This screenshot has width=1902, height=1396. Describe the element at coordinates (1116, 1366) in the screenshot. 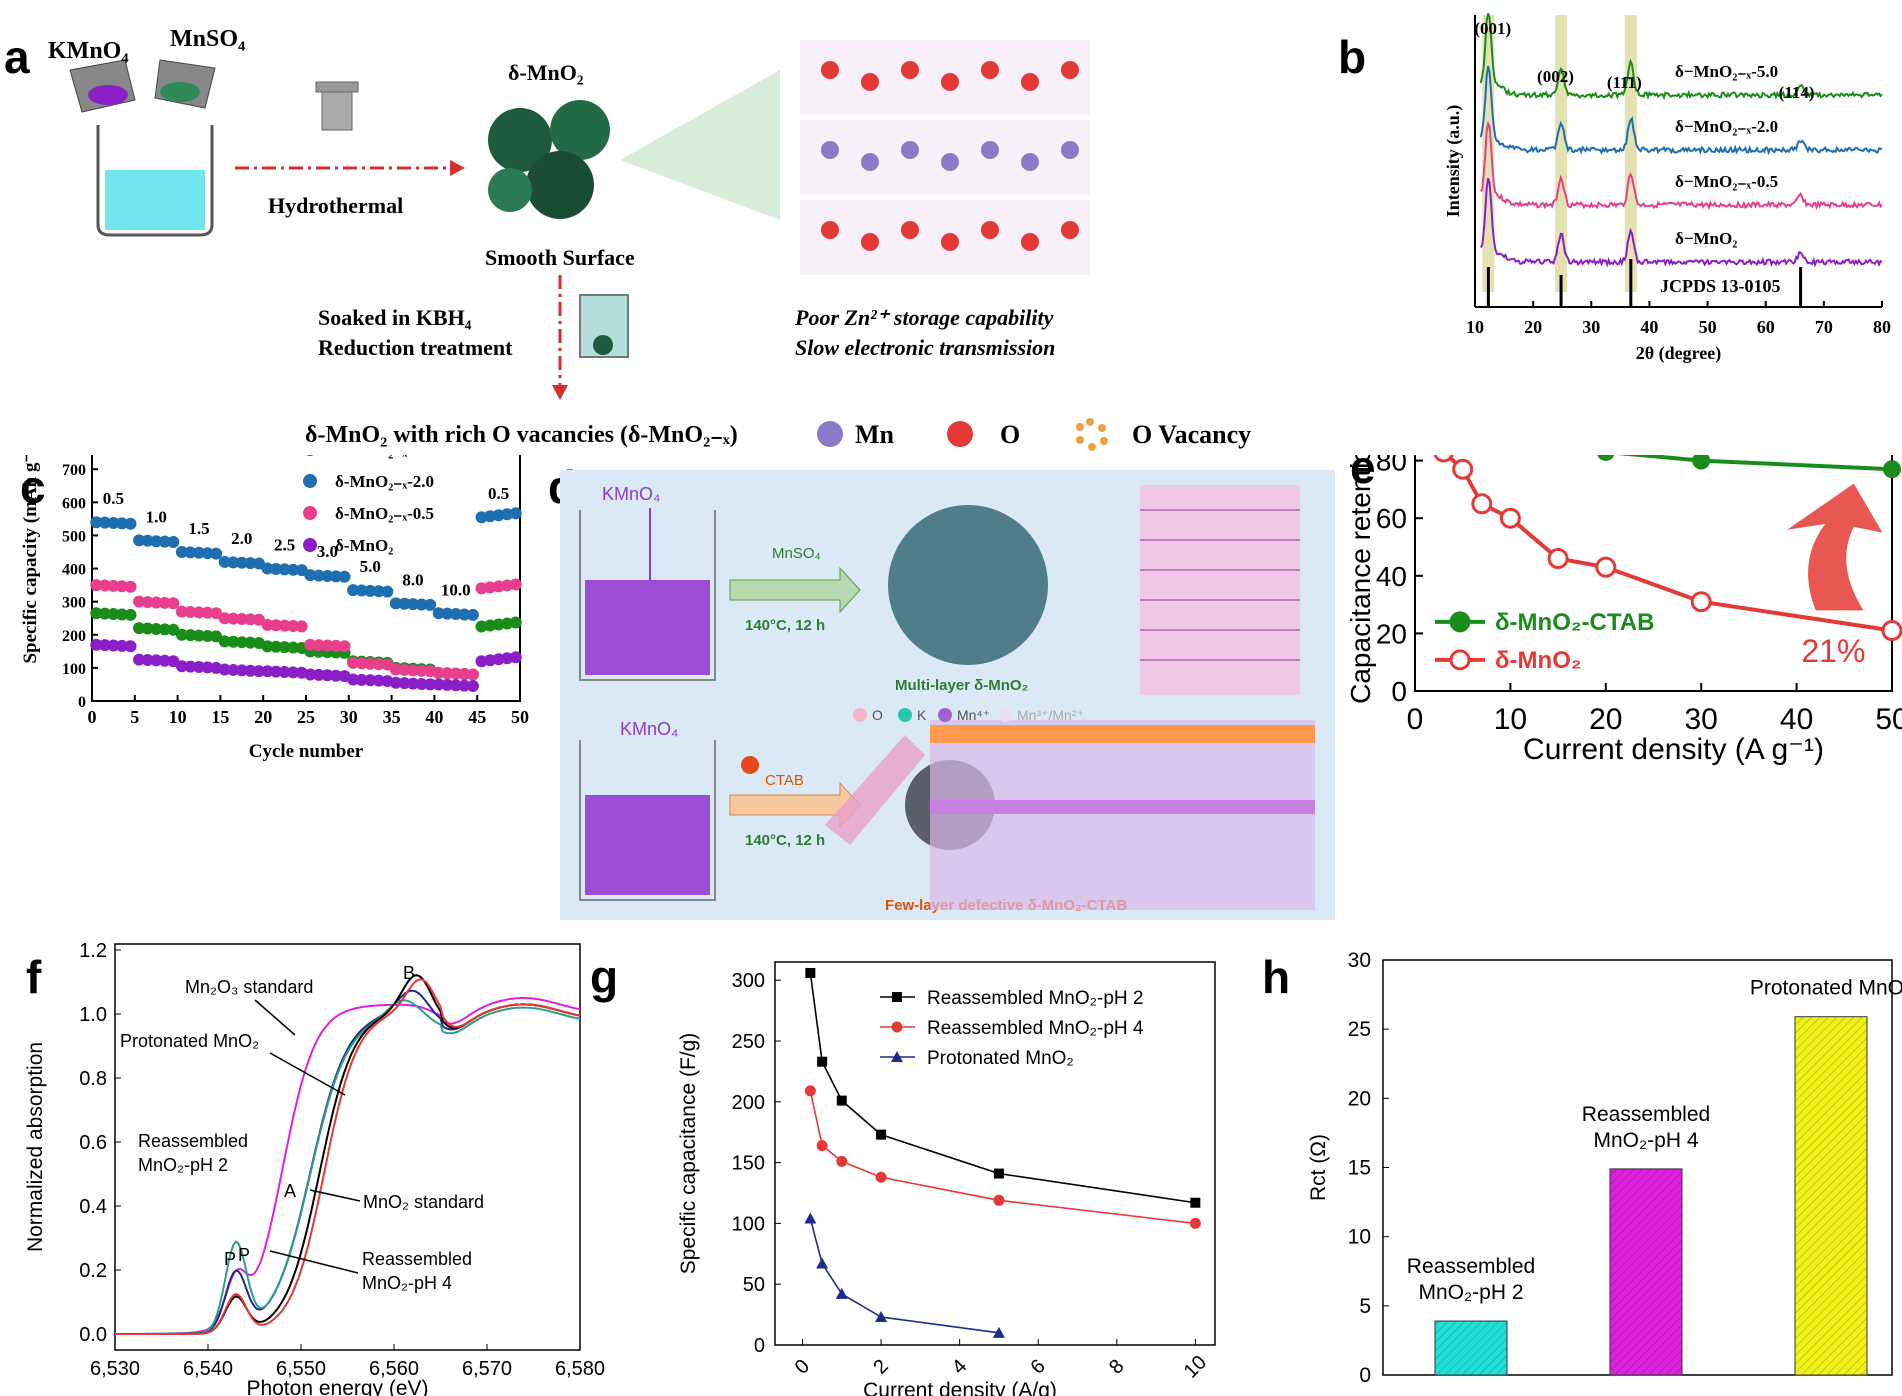

I see `x-tick-label: 8` at that location.